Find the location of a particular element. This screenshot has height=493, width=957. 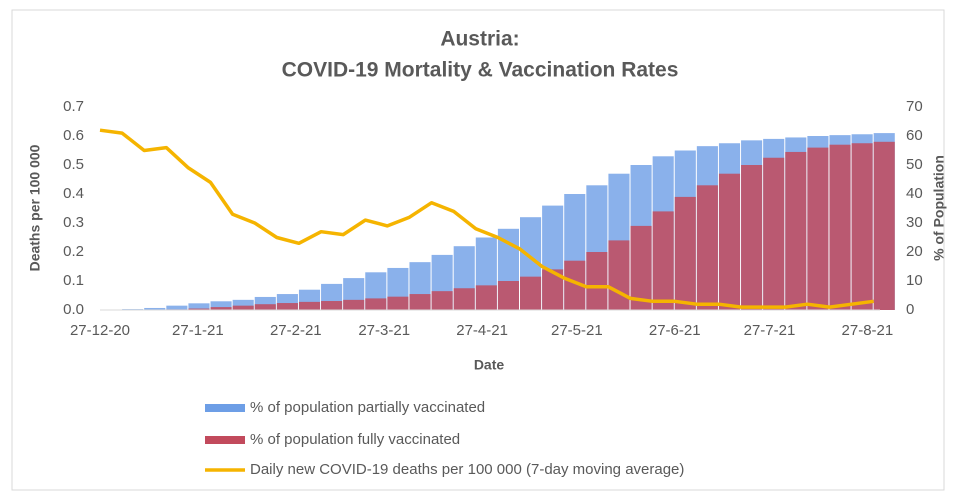

y-tick-label: 0.5 is located at coordinates (73, 164).